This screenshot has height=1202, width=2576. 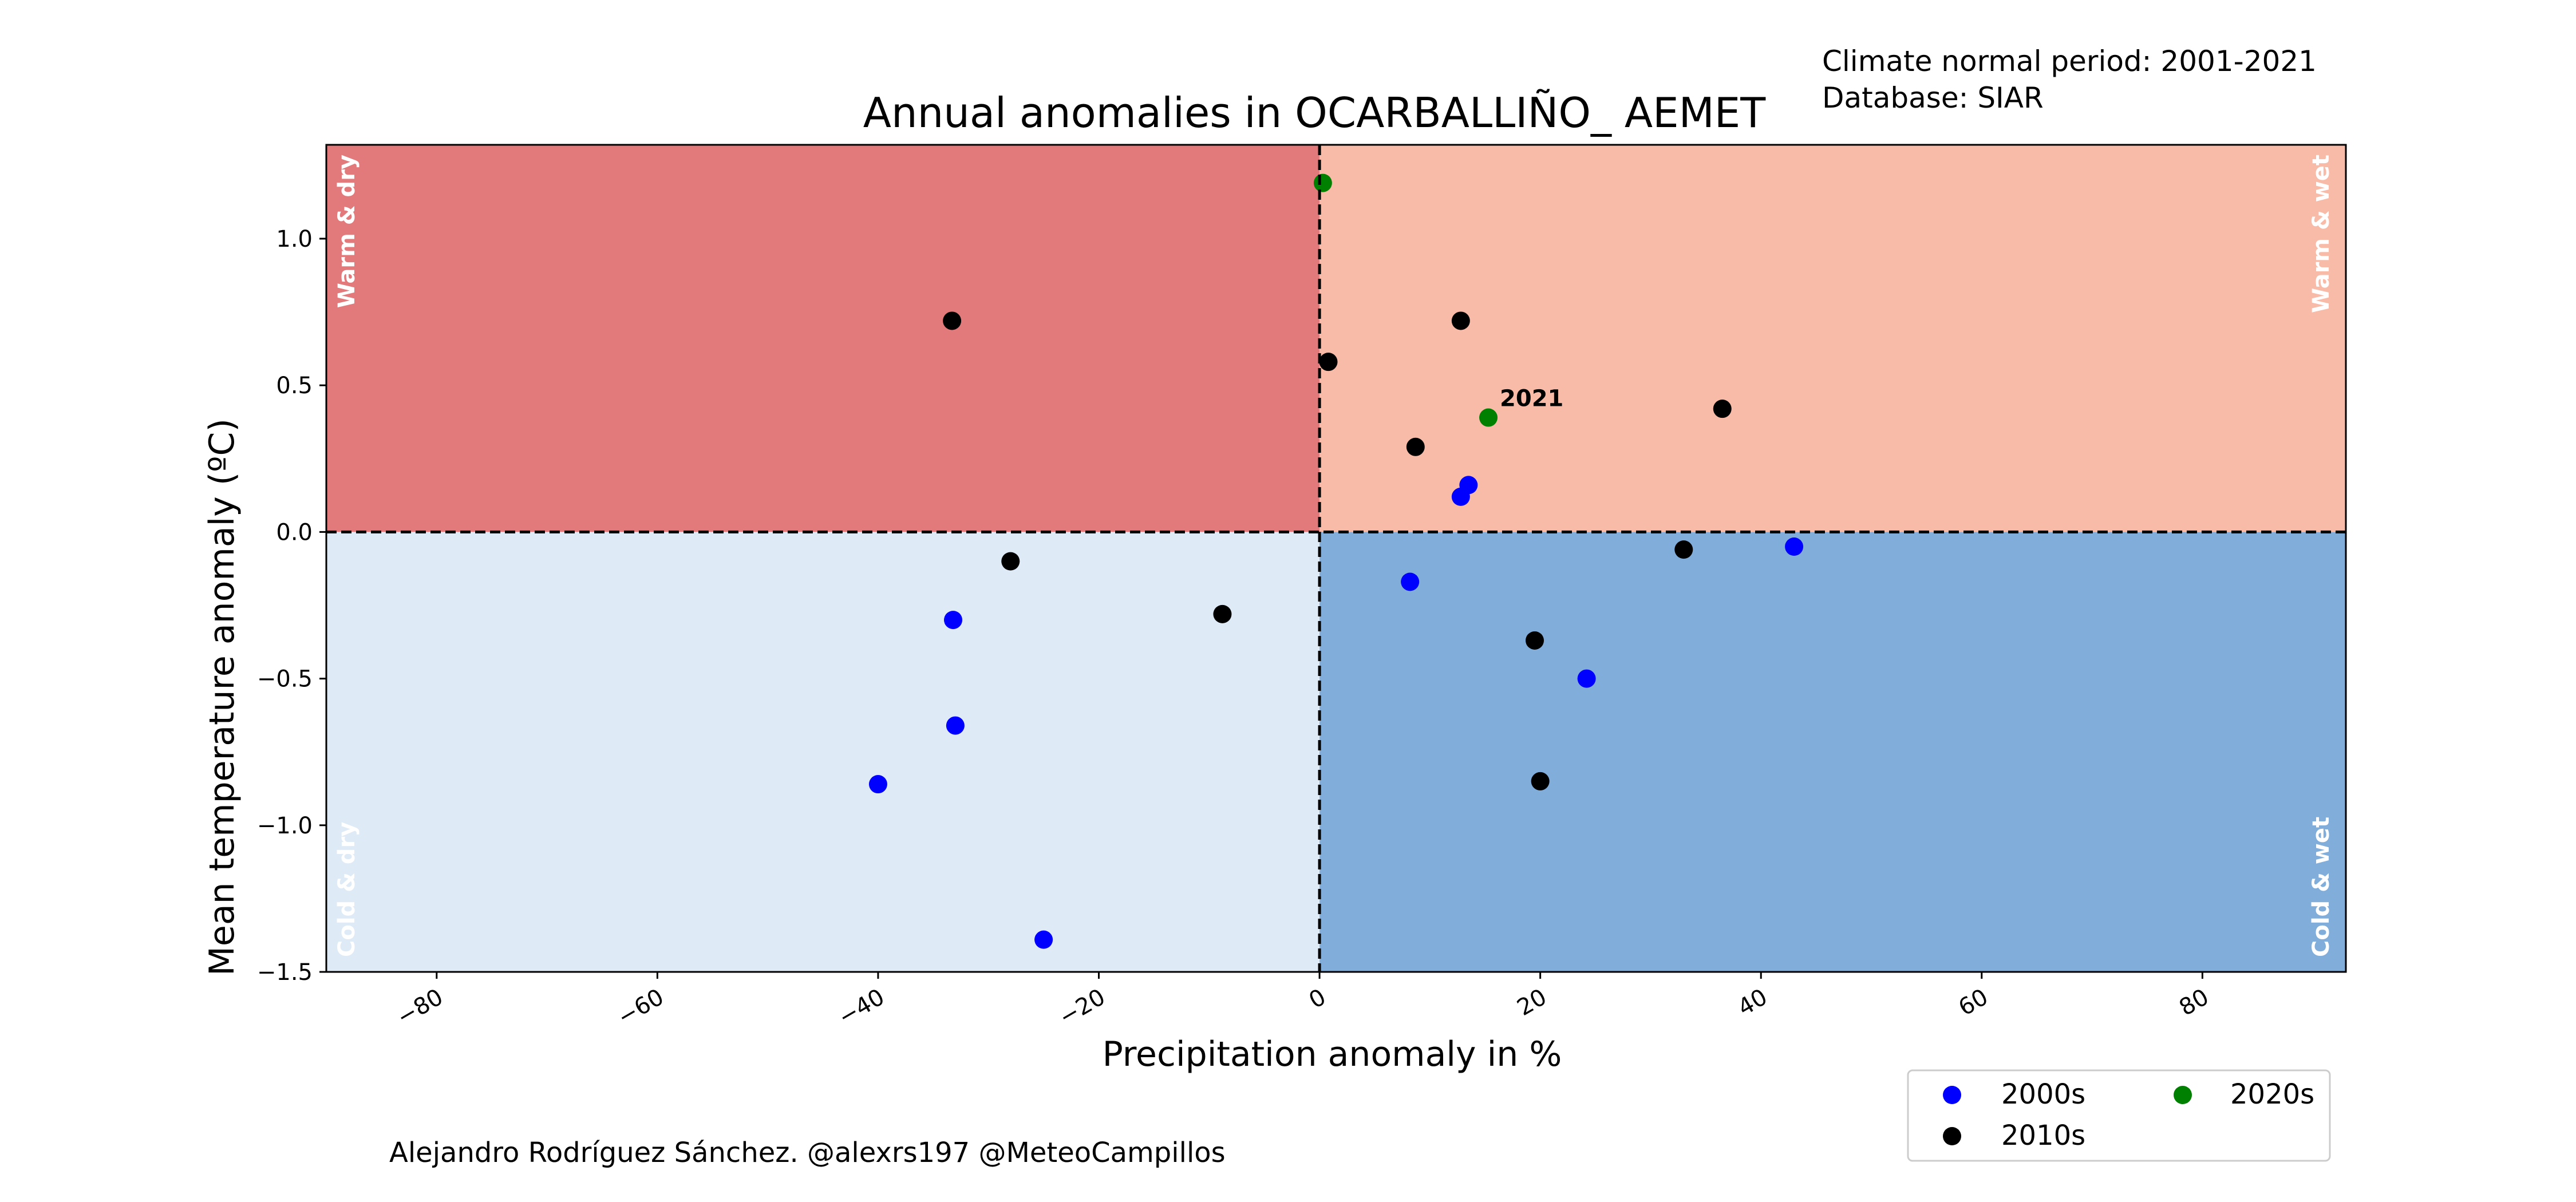 I want to click on legend-marker-2020s, so click(x=2183, y=1095).